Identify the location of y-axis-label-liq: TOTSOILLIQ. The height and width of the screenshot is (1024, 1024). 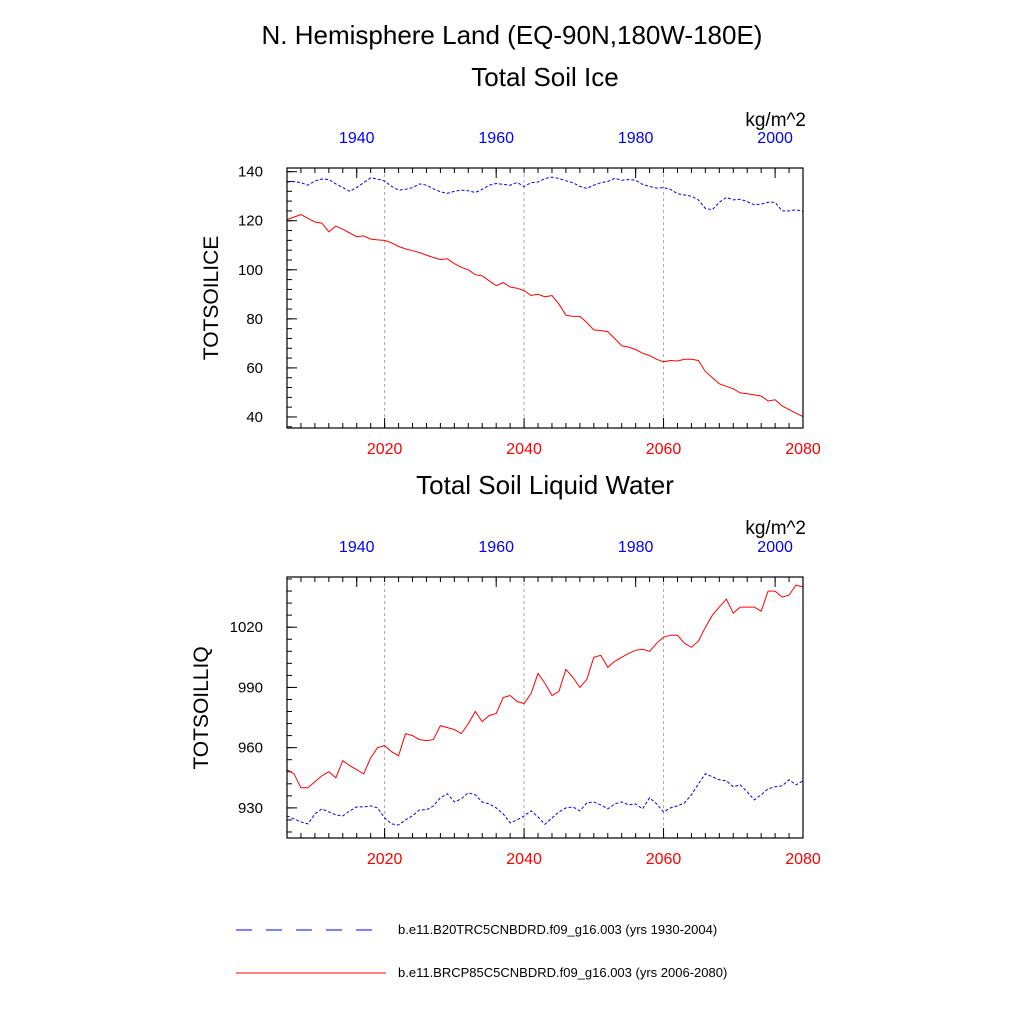
(201, 707).